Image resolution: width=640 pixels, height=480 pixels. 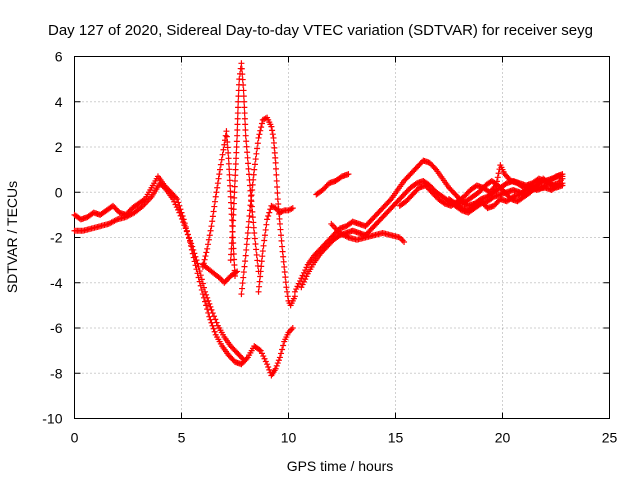 What do you see at coordinates (52, 419) in the screenshot?
I see `y-tick-label: -10` at bounding box center [52, 419].